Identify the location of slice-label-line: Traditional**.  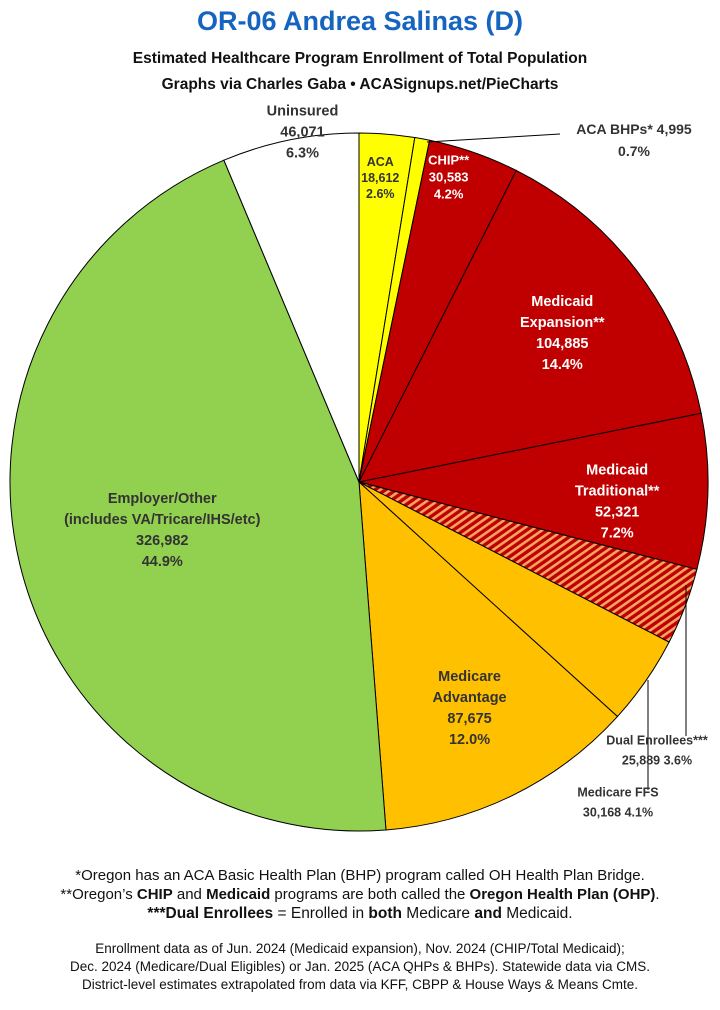
(617, 492).